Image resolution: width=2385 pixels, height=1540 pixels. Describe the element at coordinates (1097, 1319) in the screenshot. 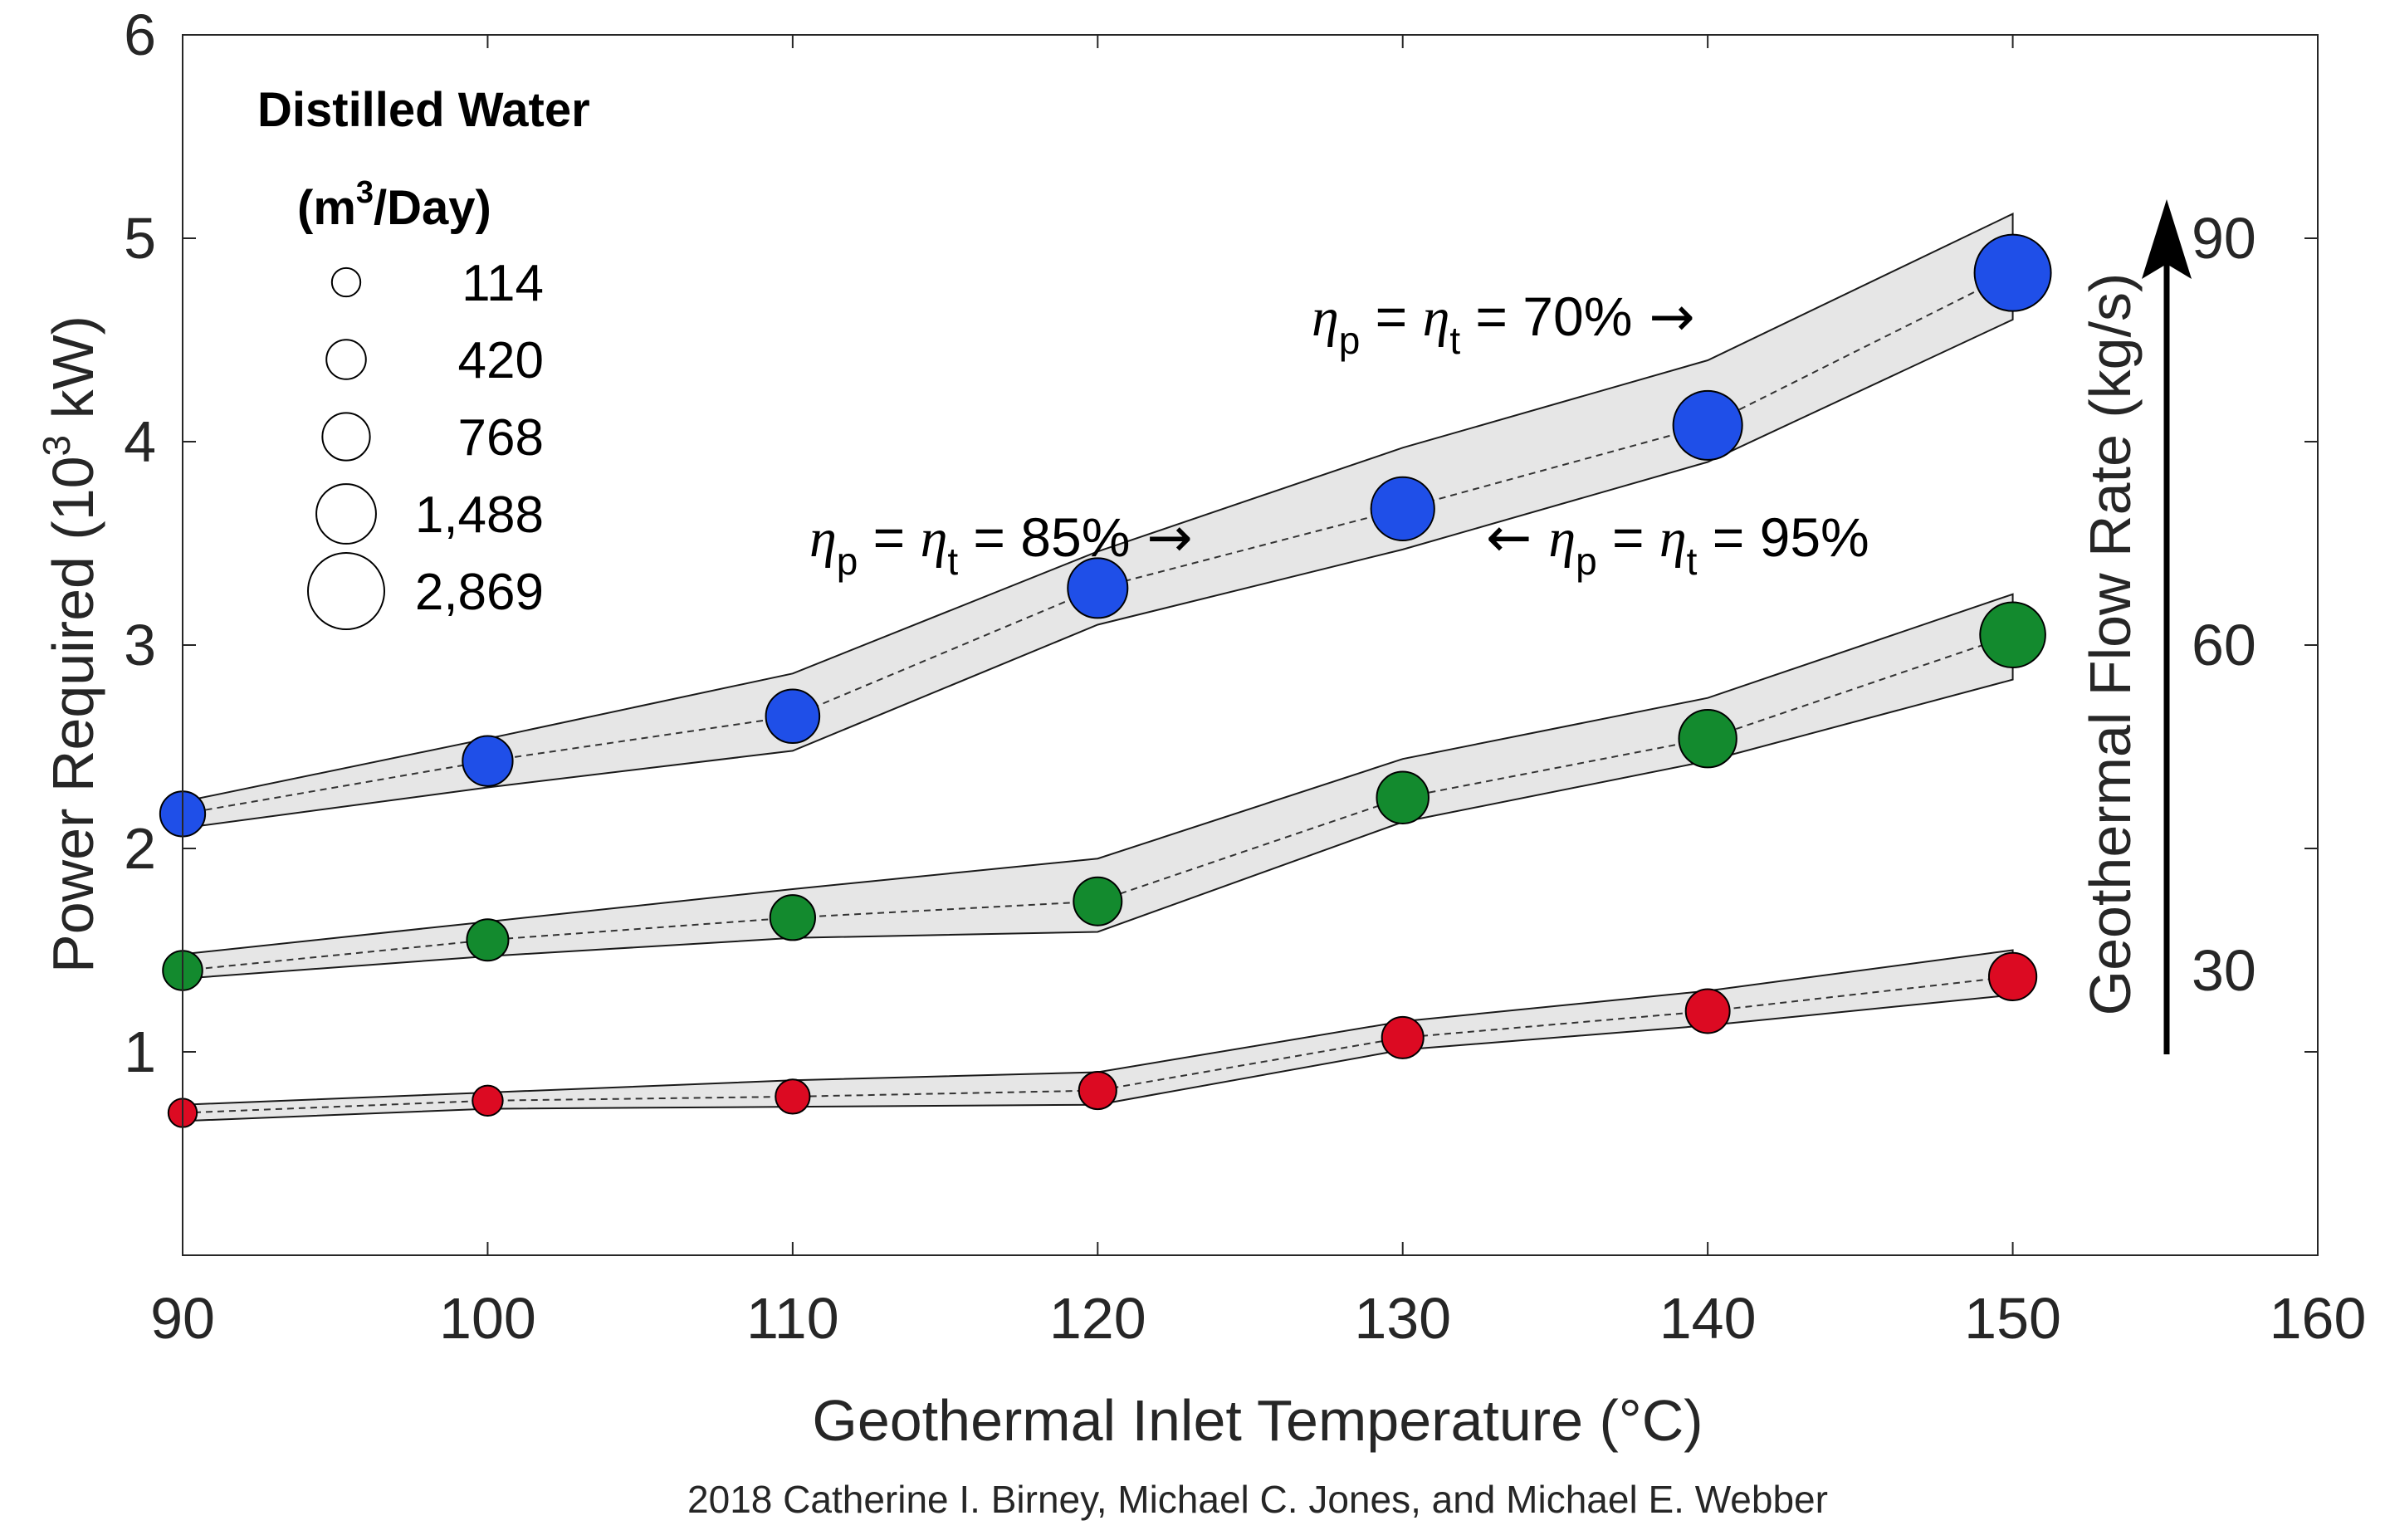

I see `x-tick-label: 120` at that location.